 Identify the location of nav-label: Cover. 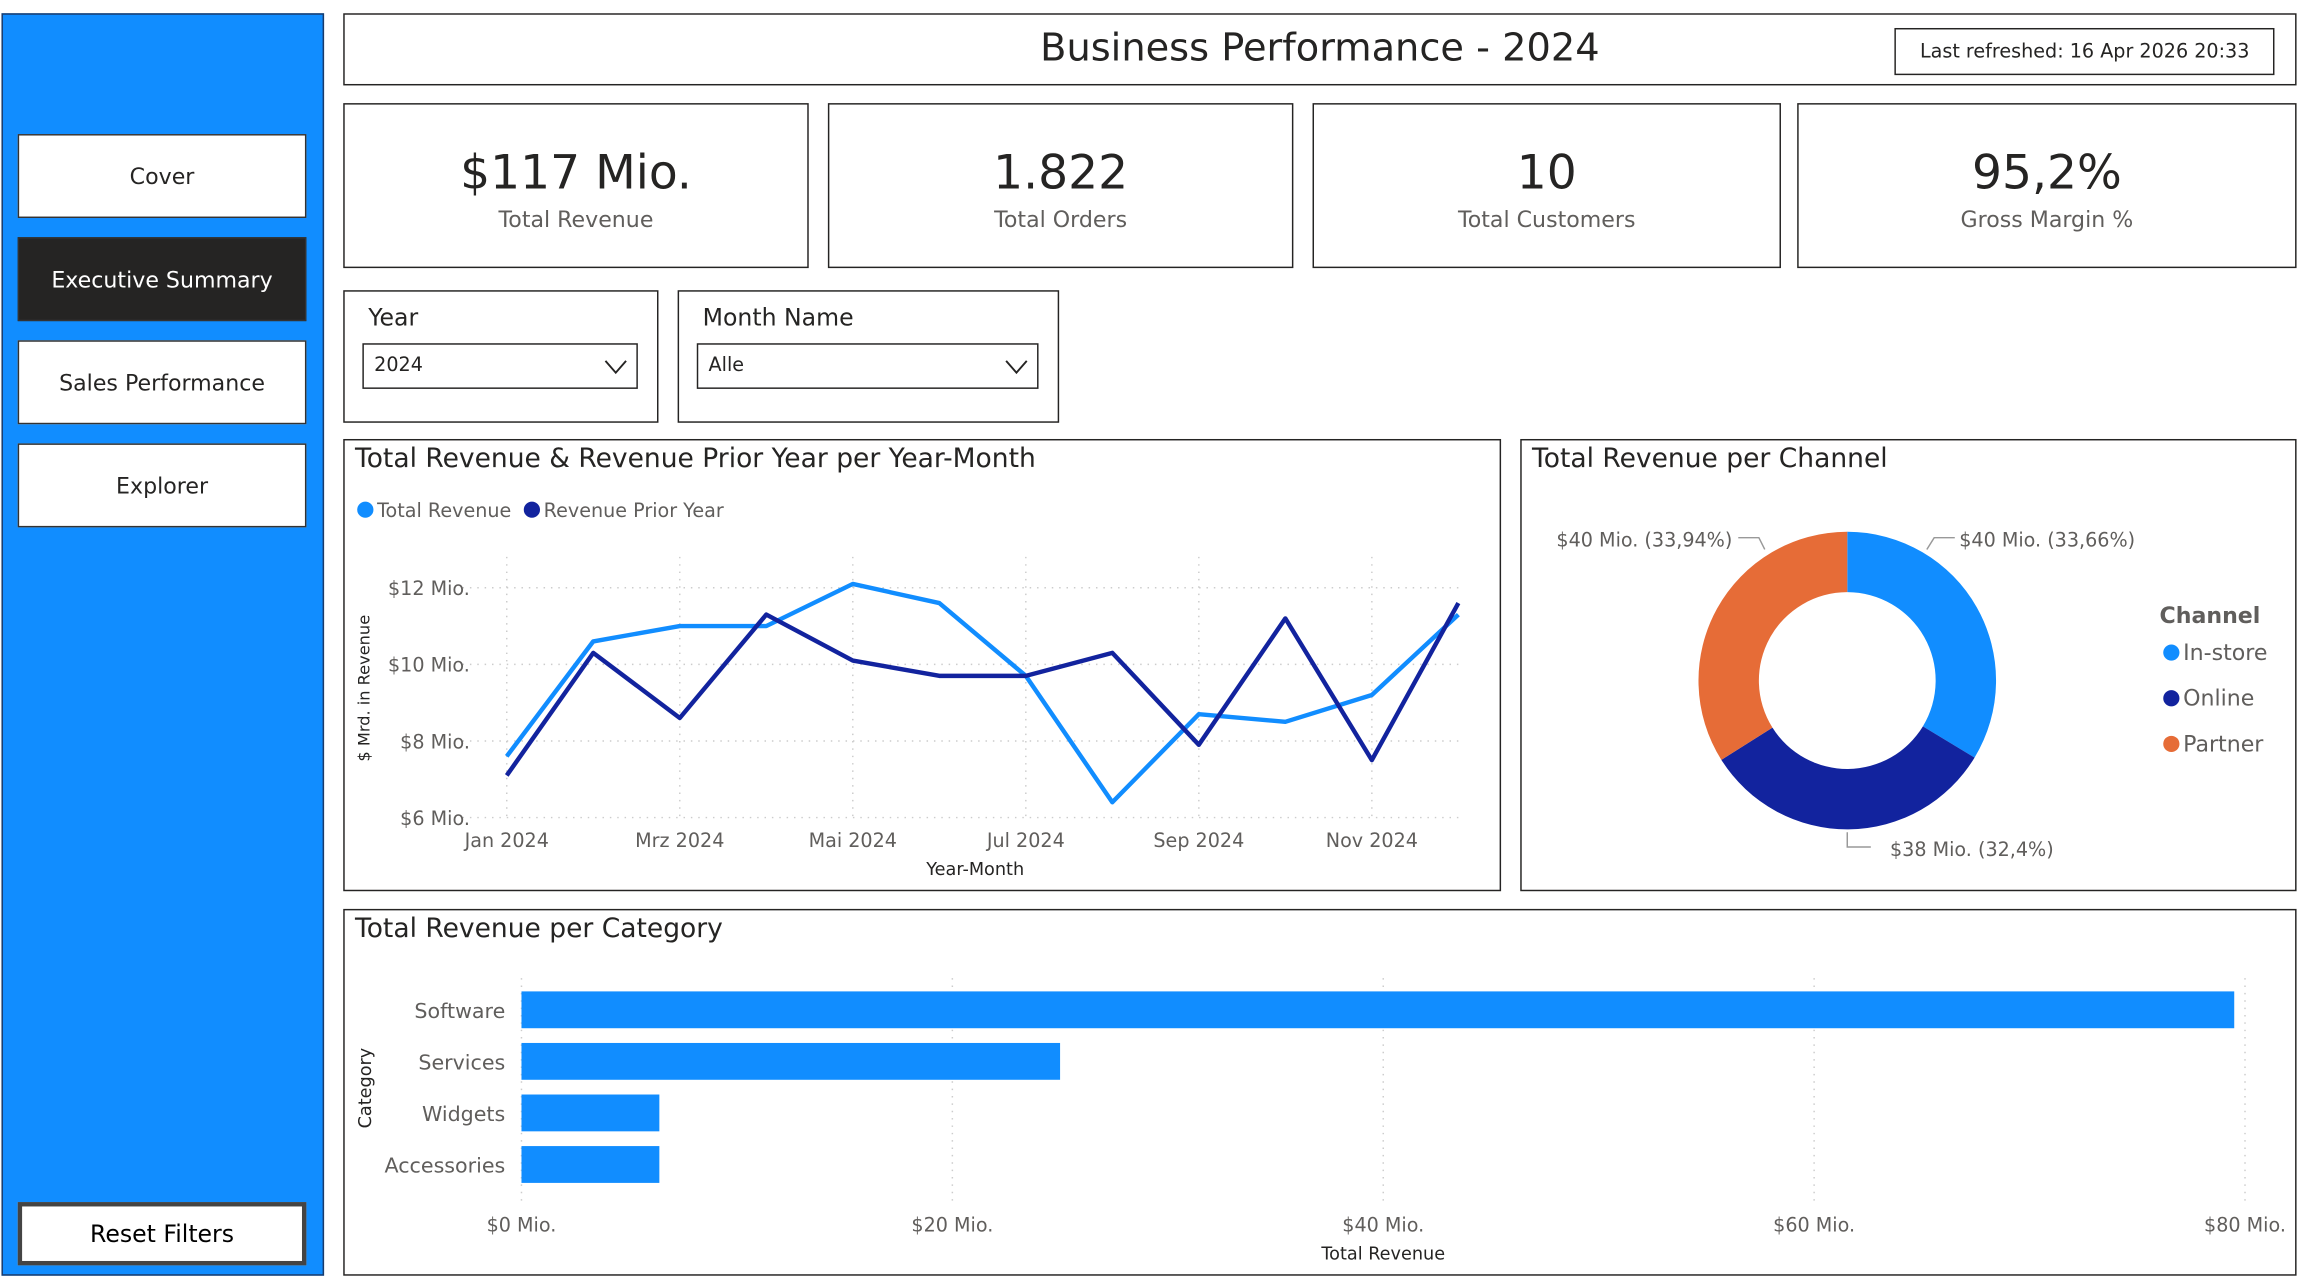
(162, 176).